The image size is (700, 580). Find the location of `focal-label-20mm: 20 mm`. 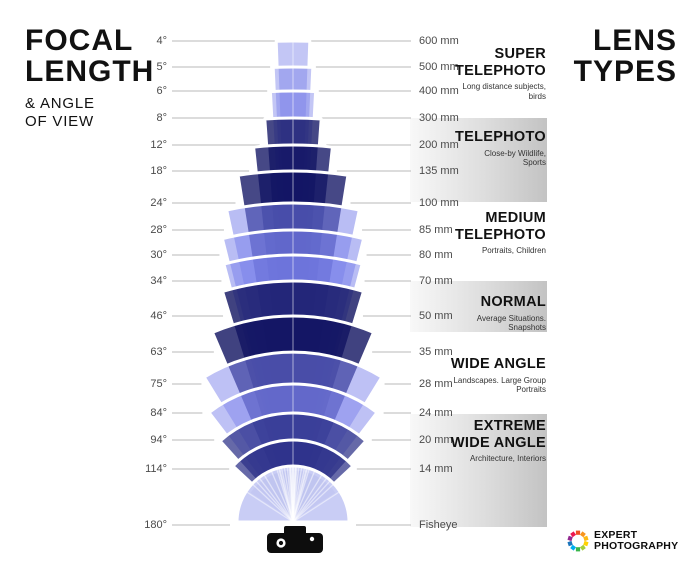

focal-label-20mm: 20 mm is located at coordinates (436, 439).